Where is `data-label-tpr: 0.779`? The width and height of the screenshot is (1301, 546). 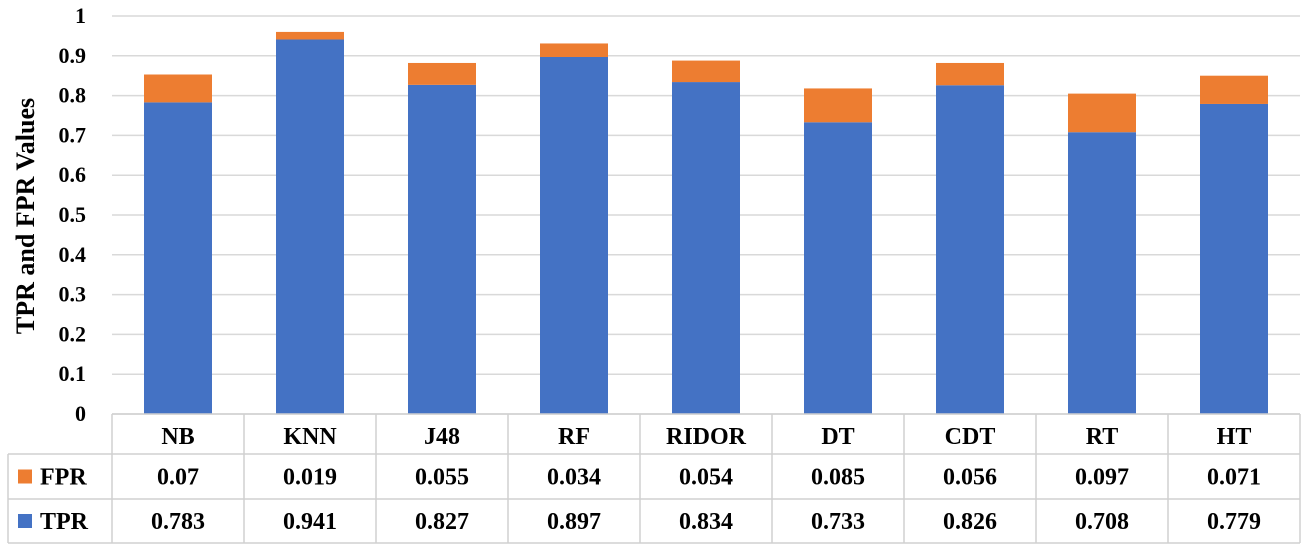 data-label-tpr: 0.779 is located at coordinates (1234, 522).